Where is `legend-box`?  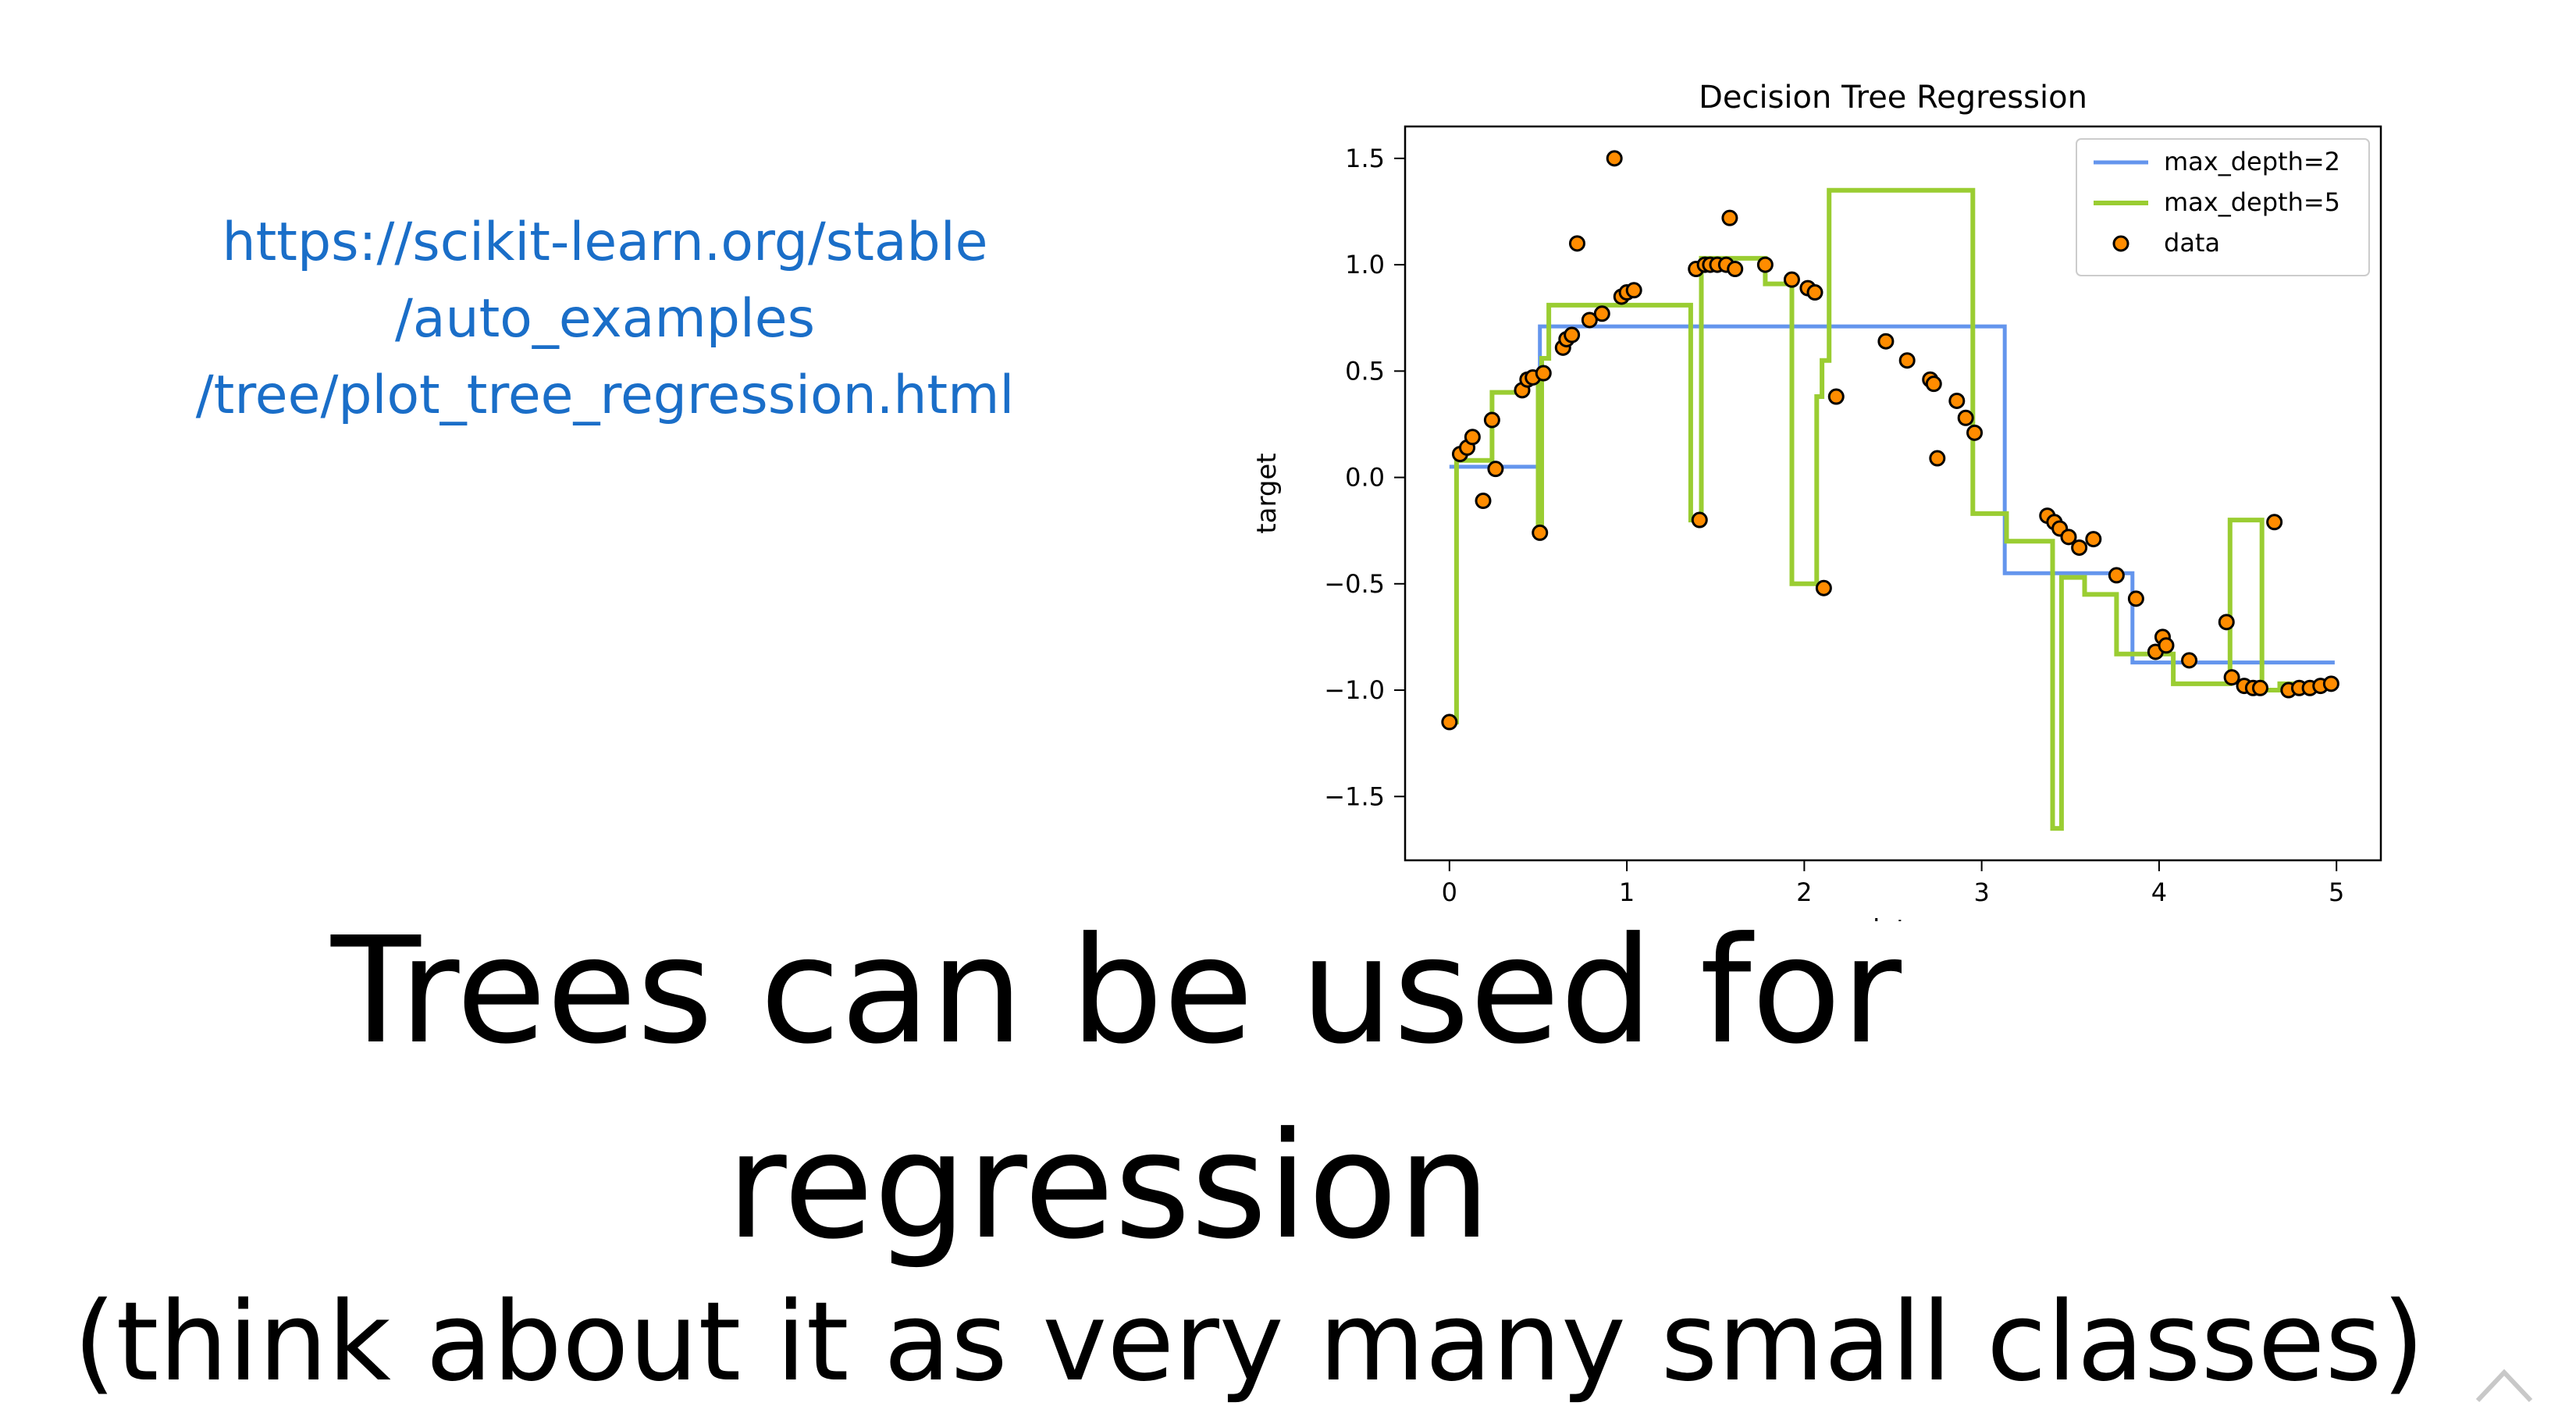
legend-box is located at coordinates (2223, 207).